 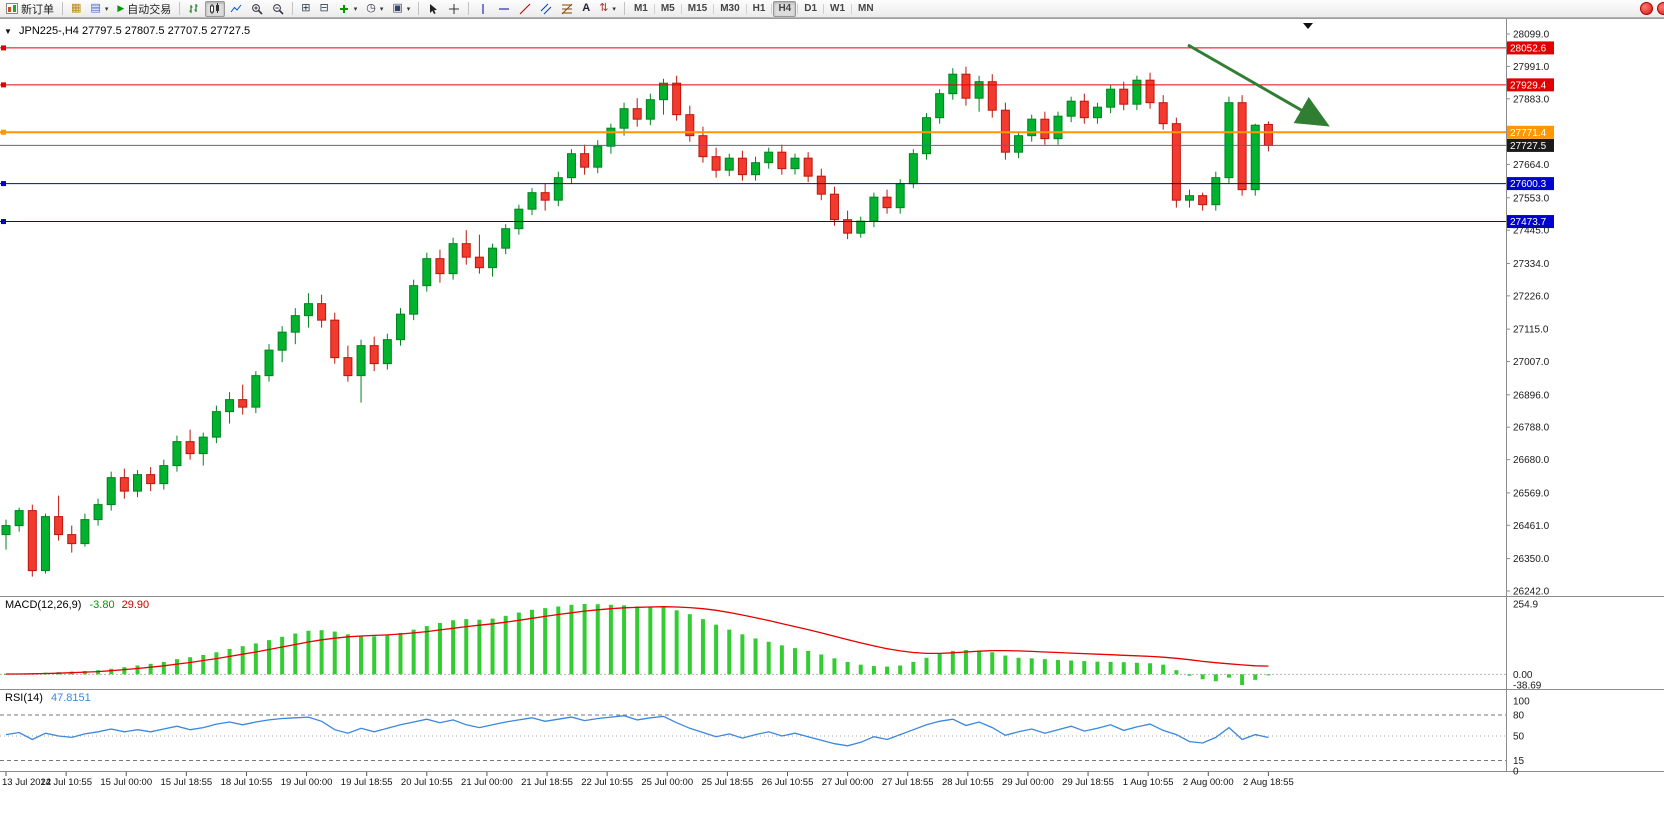 I want to click on timeframe-button-w1: W1, so click(x=838, y=8).